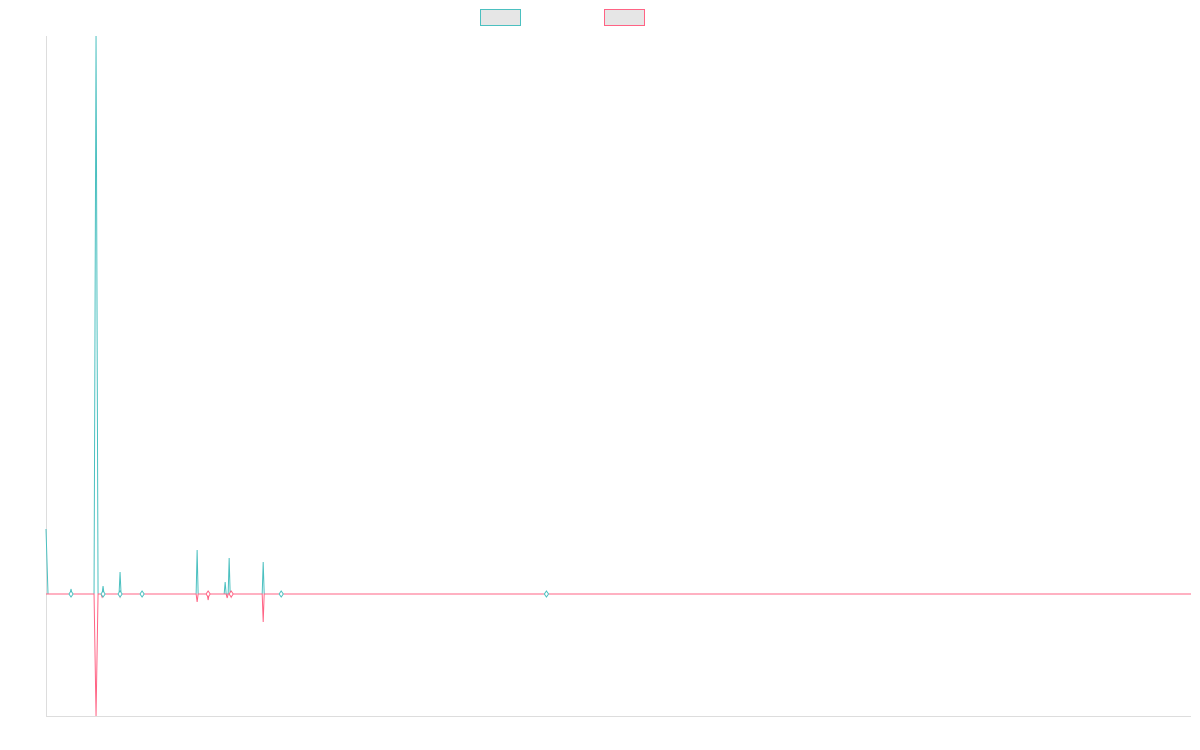 The width and height of the screenshot is (1200, 750). I want to click on legend, so click(562, 17).